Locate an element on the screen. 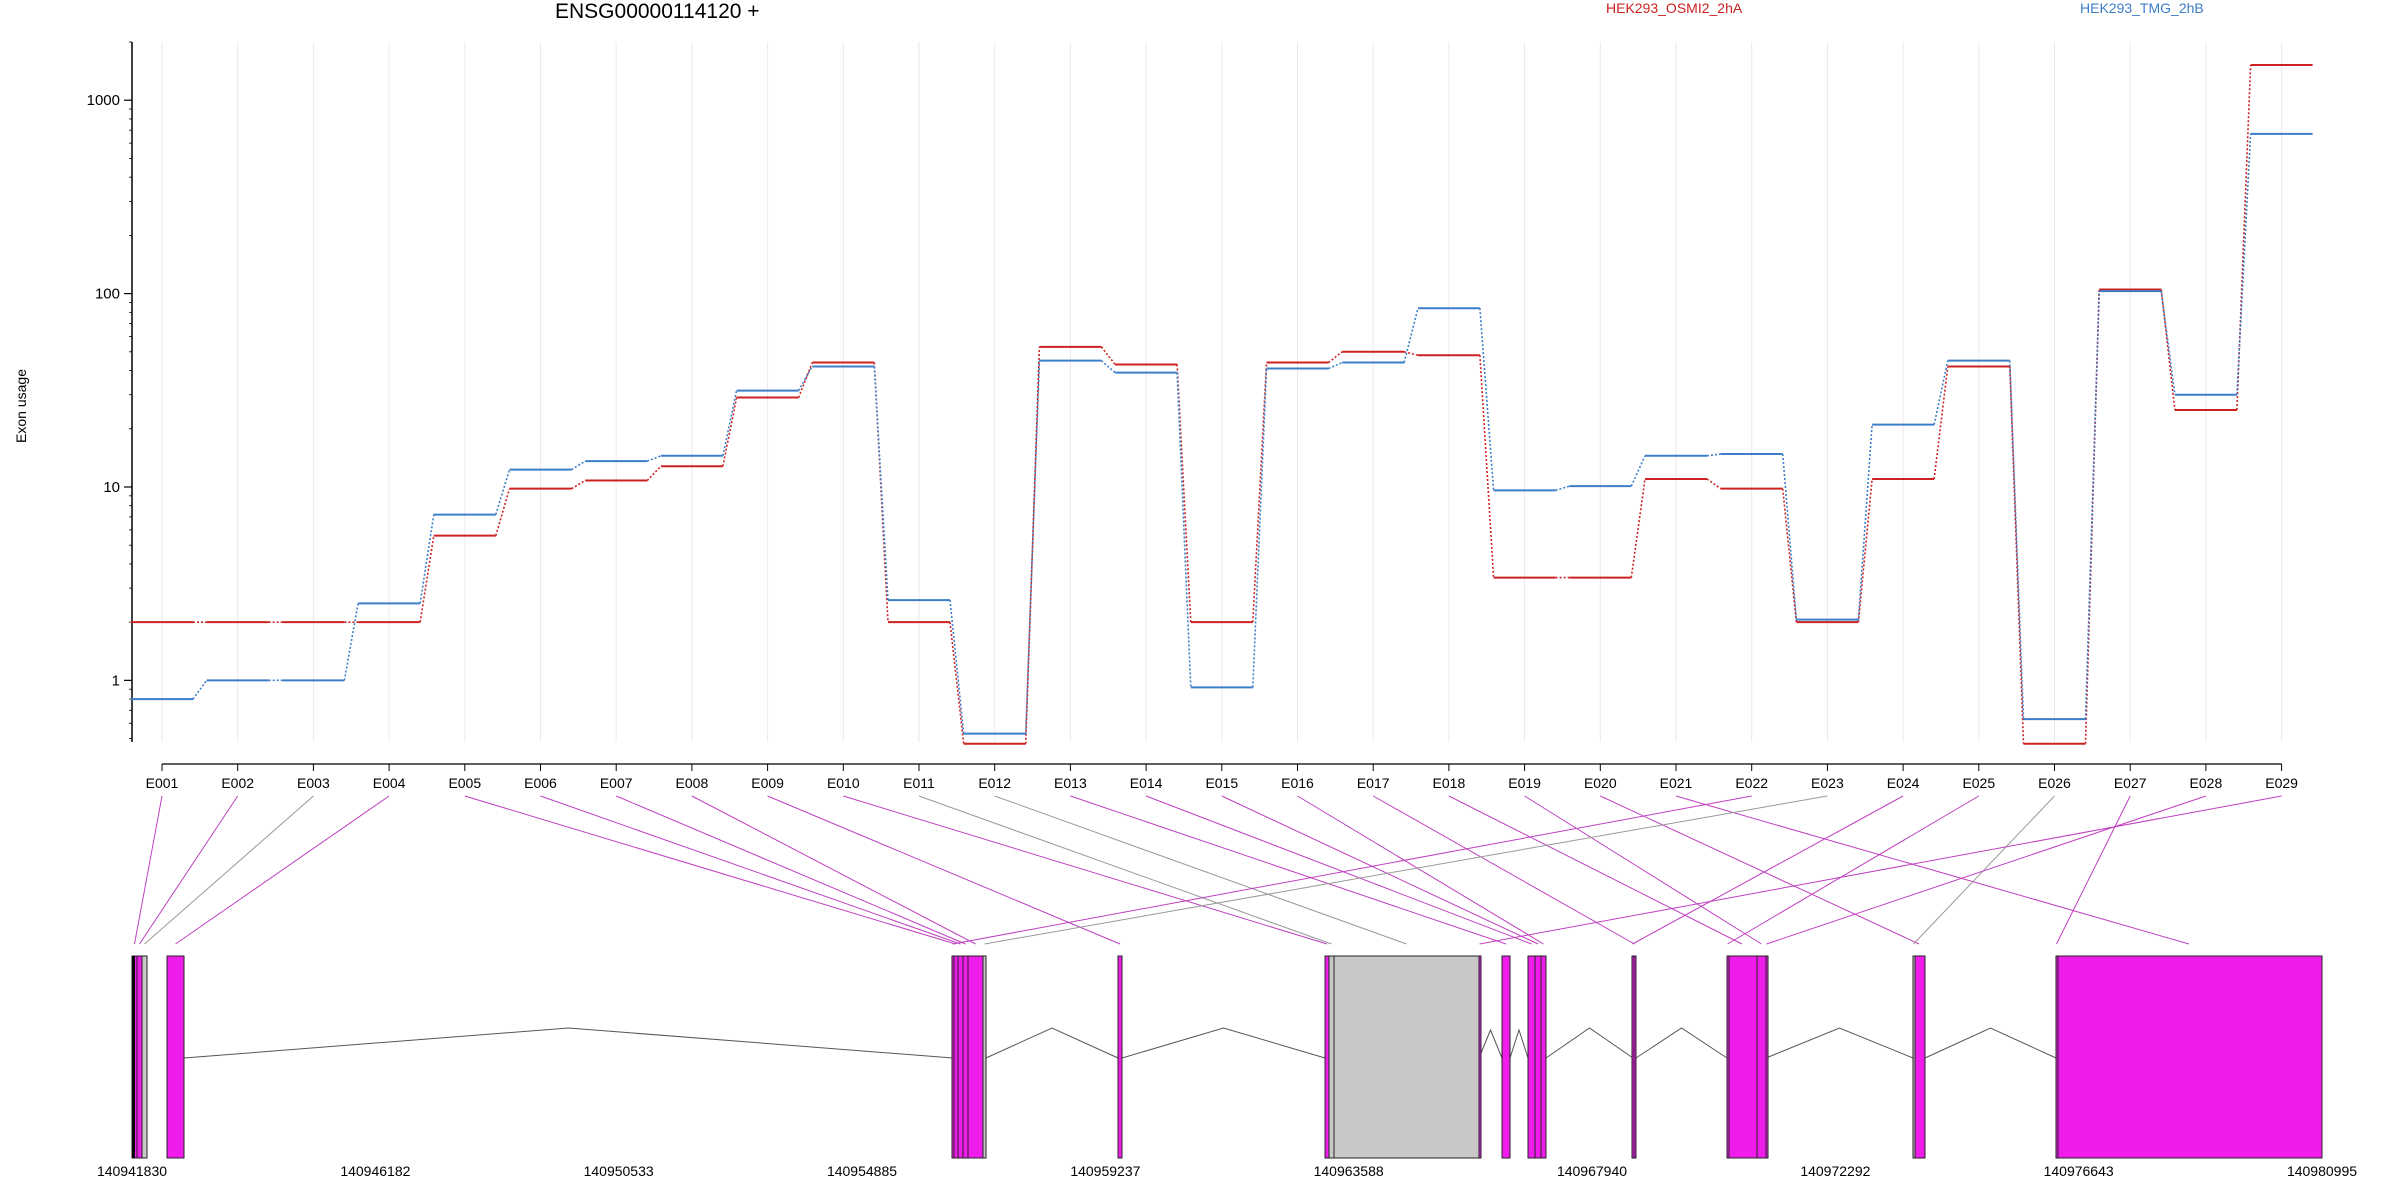  exon-e023 is located at coordinates (984, 1057).